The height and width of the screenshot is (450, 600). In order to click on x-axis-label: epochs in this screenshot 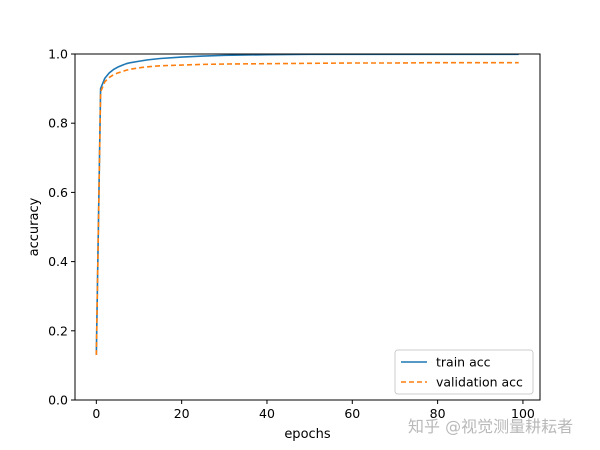, I will do `click(307, 434)`.